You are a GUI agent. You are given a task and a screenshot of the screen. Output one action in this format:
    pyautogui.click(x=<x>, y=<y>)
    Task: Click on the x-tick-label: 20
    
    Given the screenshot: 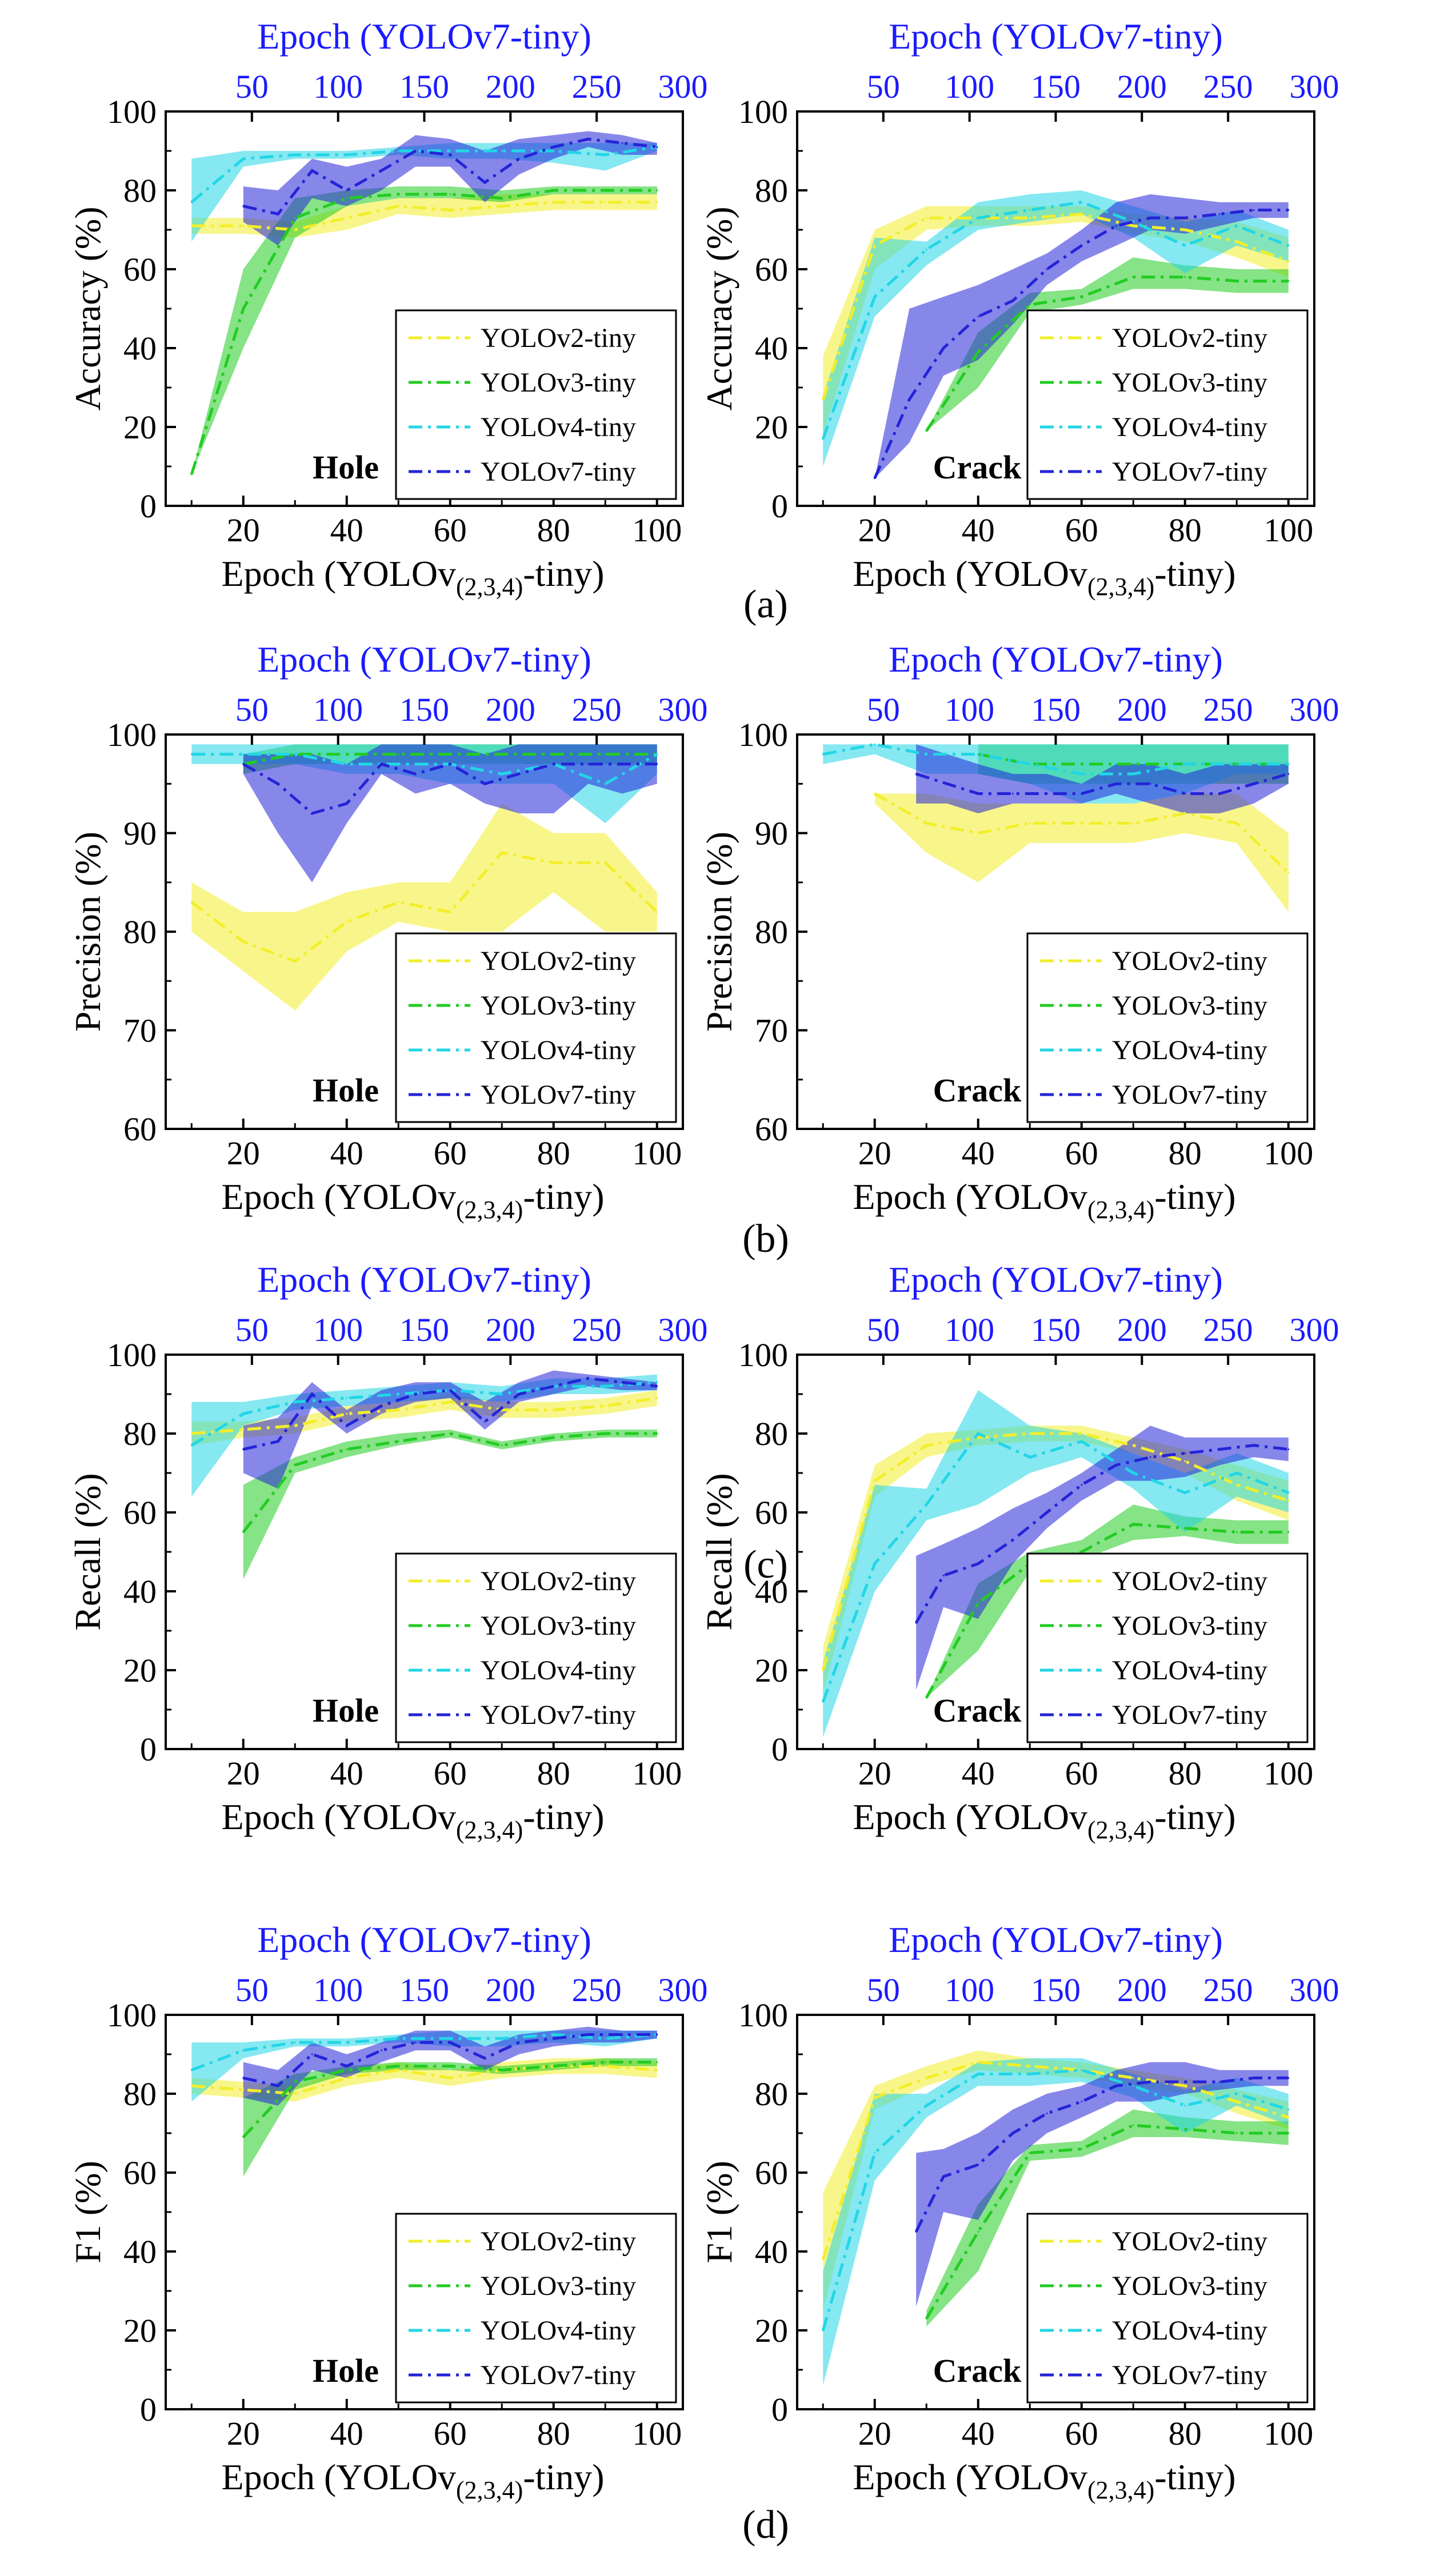 What is the action you would take?
    pyautogui.click(x=243, y=1773)
    